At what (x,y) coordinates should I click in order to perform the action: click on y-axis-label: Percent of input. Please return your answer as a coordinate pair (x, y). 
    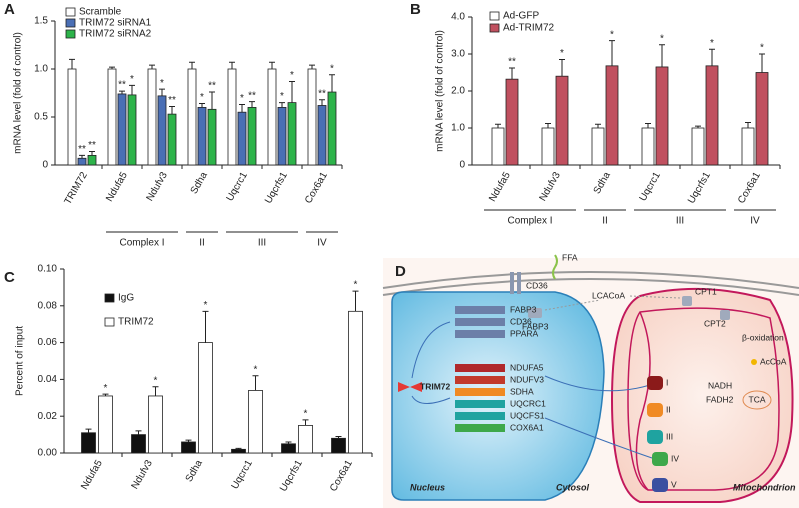
    Looking at the image, I should click on (20, 361).